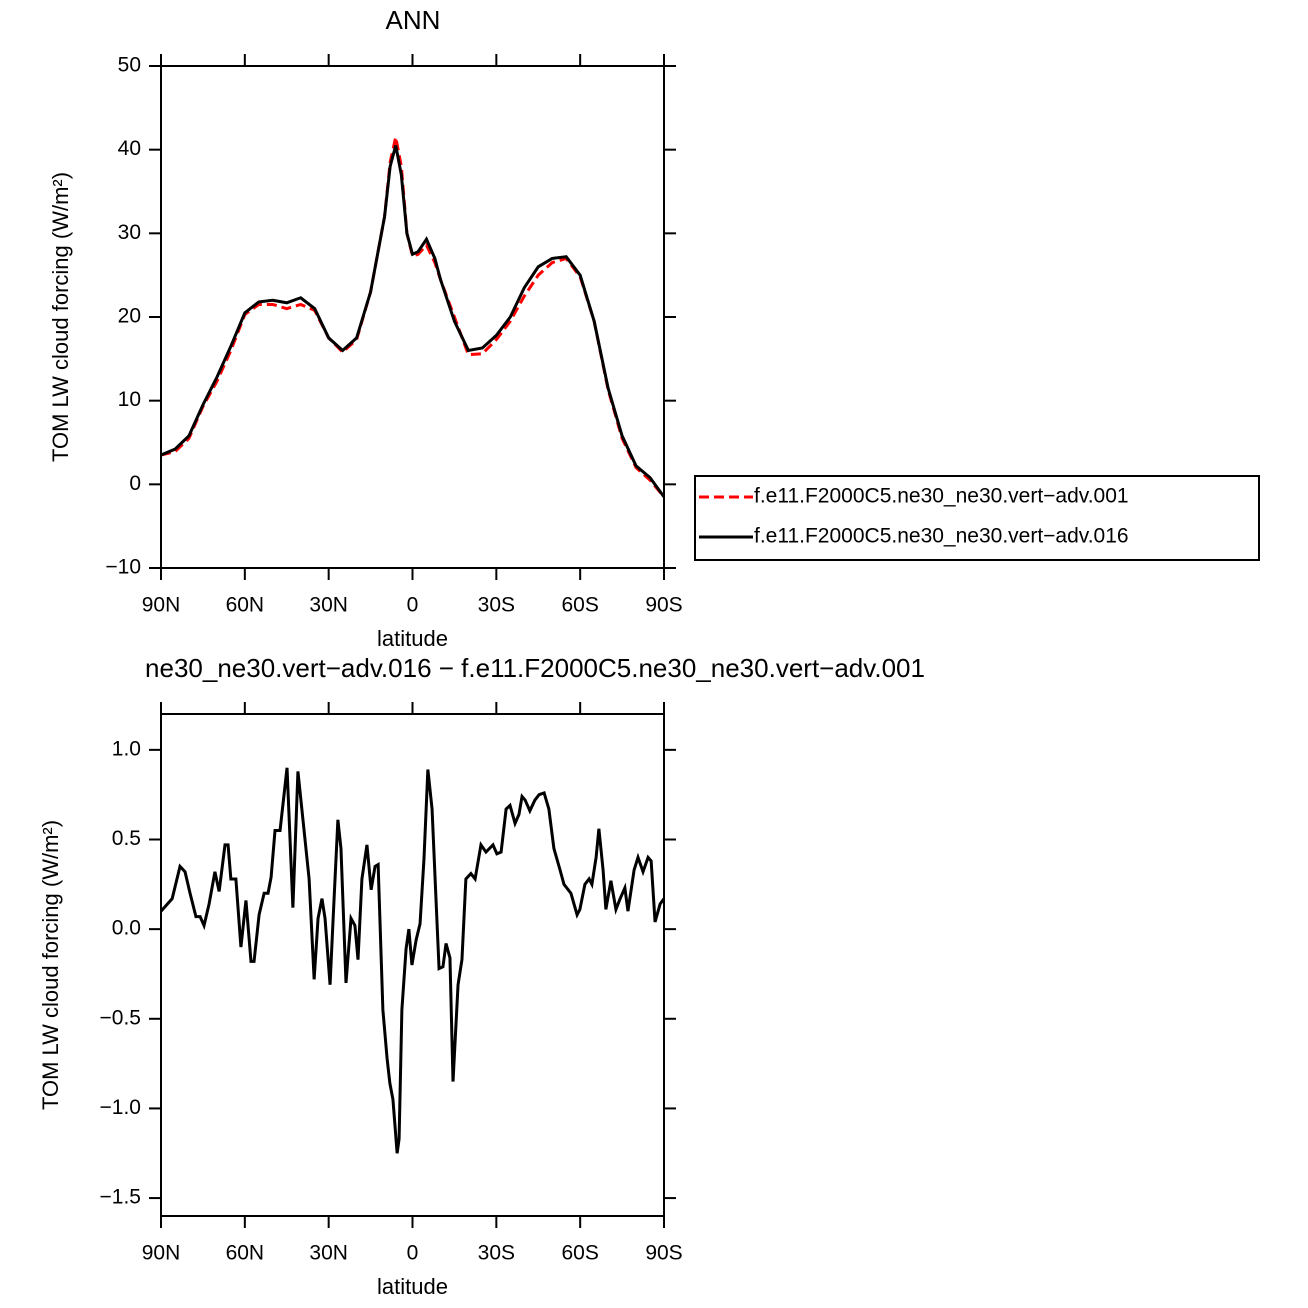  Describe the element at coordinates (129, 65) in the screenshot. I see `y-tick-label: 50` at that location.